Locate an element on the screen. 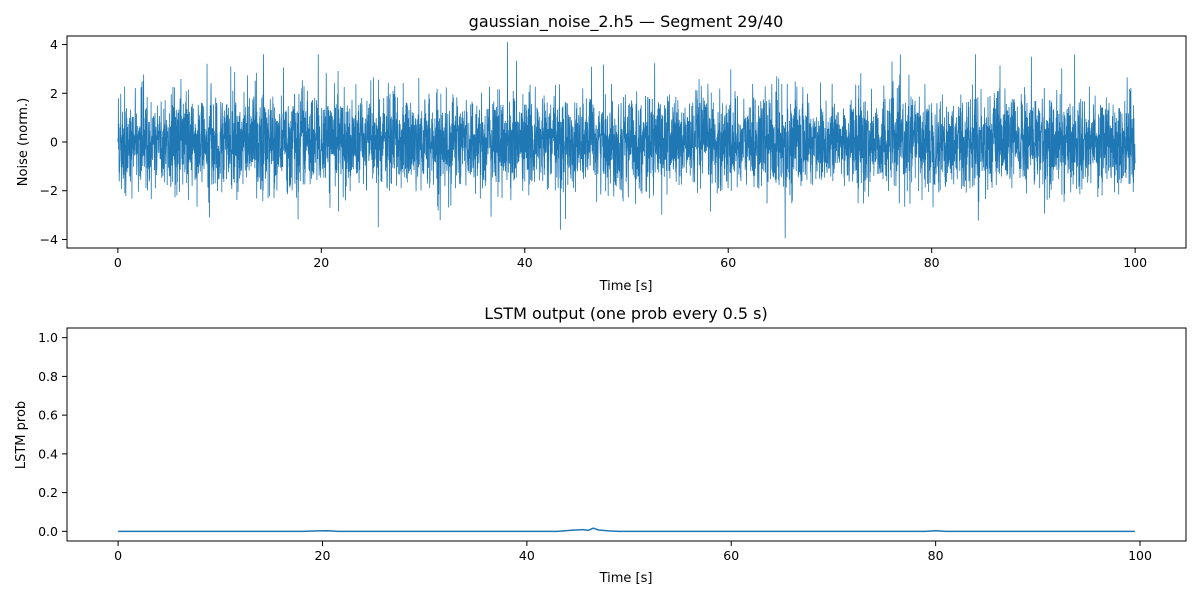  y-tick-label: −2 is located at coordinates (49, 190).